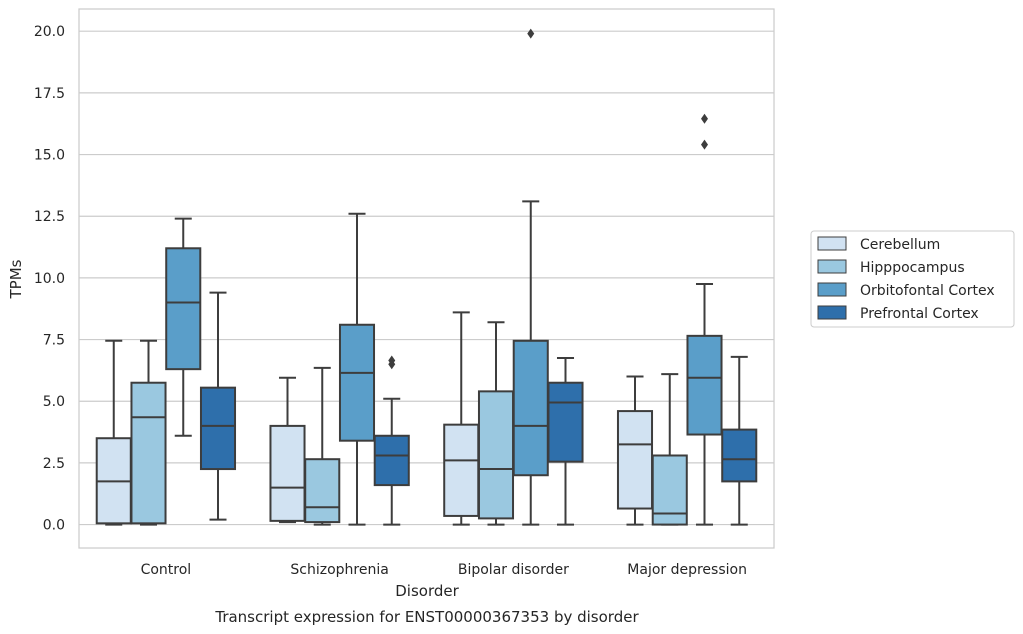 This screenshot has width=1023, height=634. Describe the element at coordinates (54, 402) in the screenshot. I see `y-tick-label: 5.0` at that location.